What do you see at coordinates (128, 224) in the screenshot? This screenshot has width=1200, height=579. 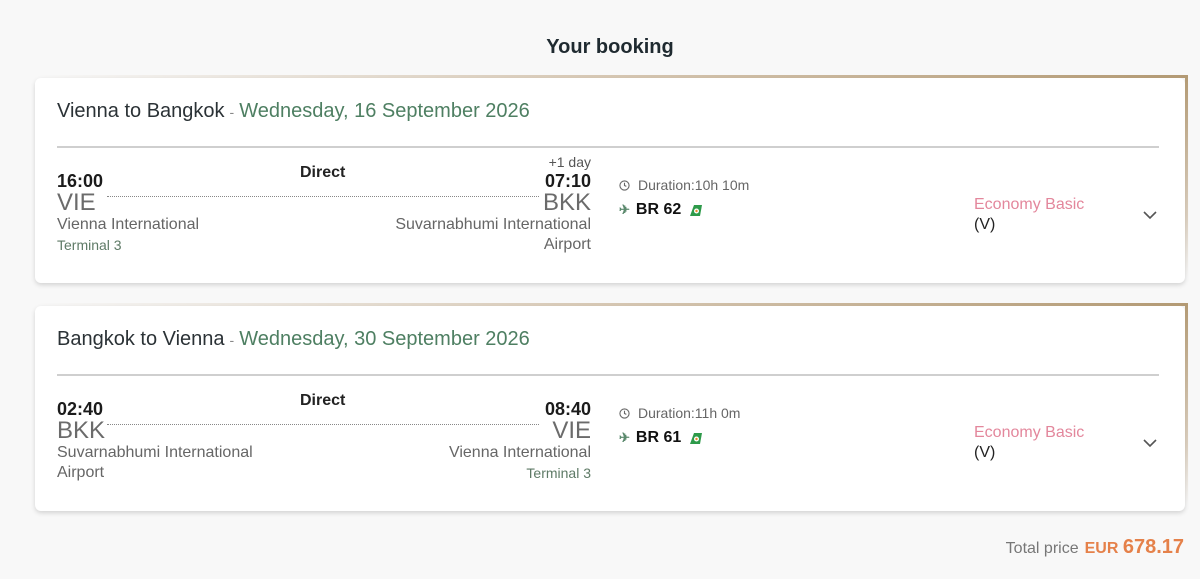 I see `departure-airport: Vienna International` at bounding box center [128, 224].